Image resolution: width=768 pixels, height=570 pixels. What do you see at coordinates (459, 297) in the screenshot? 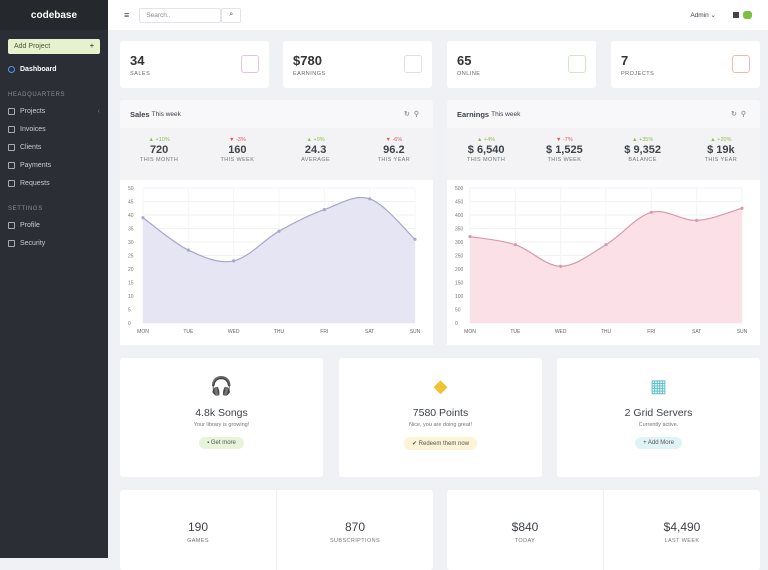
I see `y-tick-label: 100` at bounding box center [459, 297].